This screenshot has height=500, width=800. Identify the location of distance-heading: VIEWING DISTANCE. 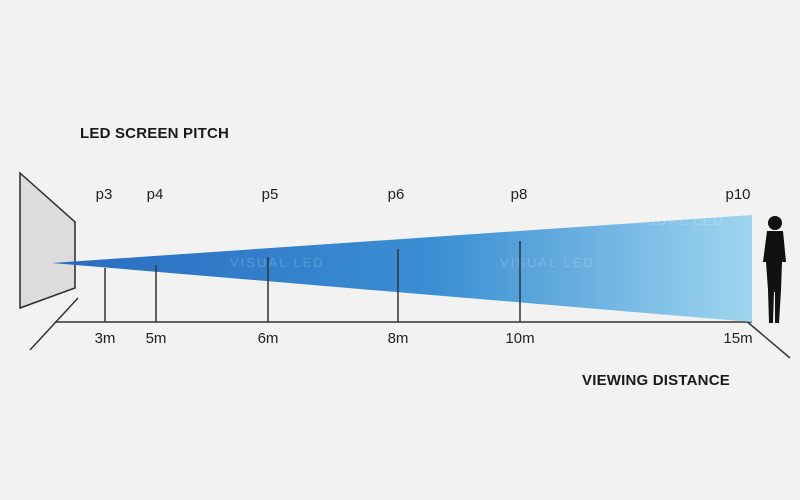
(656, 380).